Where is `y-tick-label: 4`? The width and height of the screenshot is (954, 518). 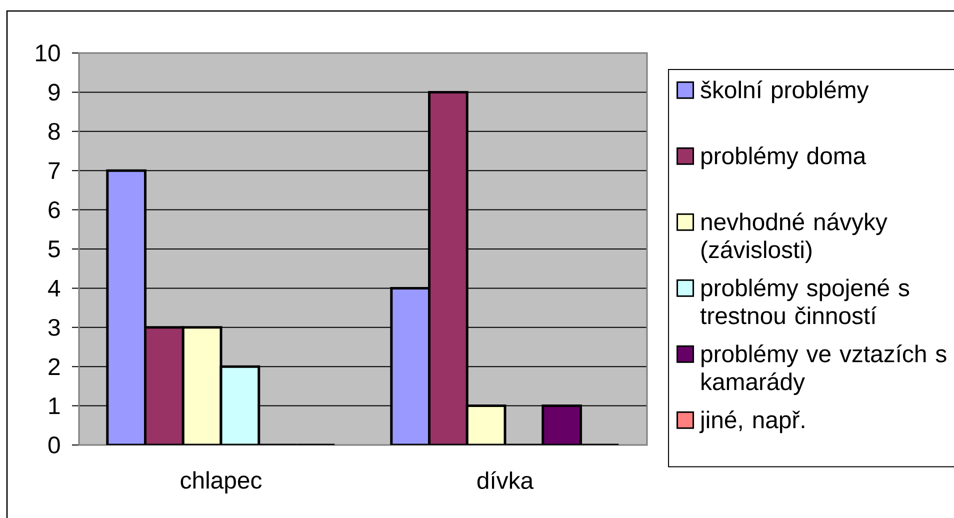
y-tick-label: 4 is located at coordinates (54, 288).